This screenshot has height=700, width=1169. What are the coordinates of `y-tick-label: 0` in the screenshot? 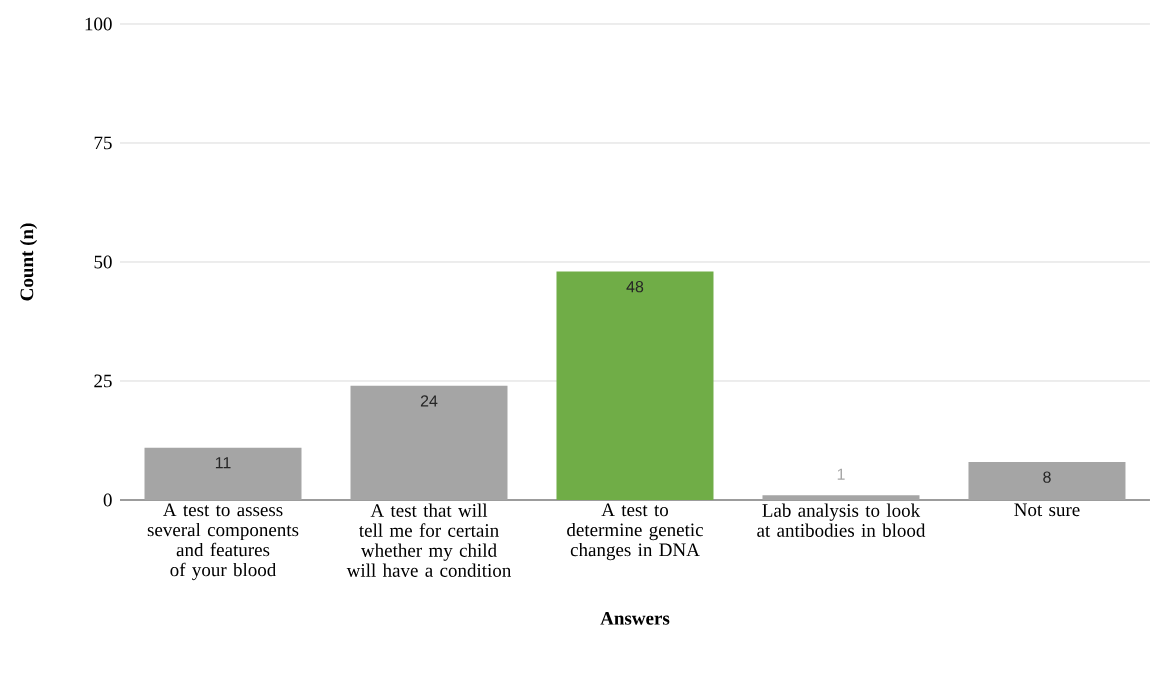 It's located at (107, 500).